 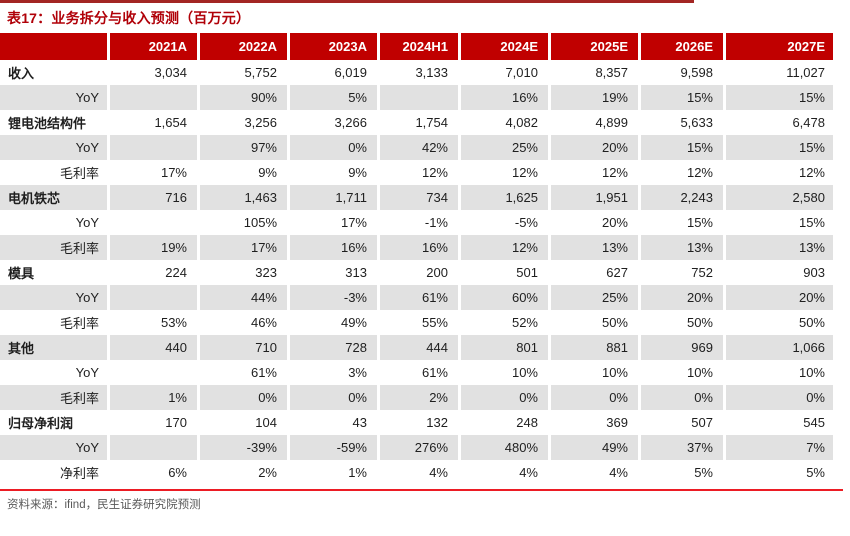 I want to click on value-cell: 9%, so click(x=332, y=172).